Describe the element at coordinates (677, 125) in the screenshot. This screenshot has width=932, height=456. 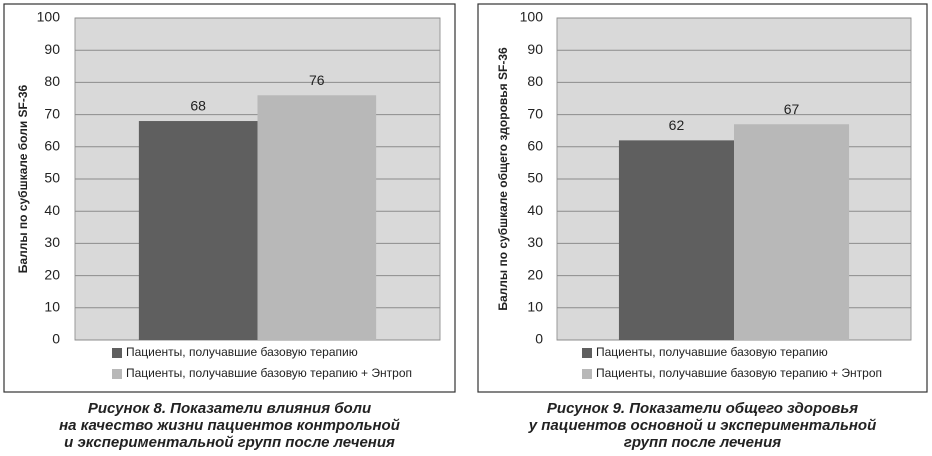
I see `value-label: 62` at that location.